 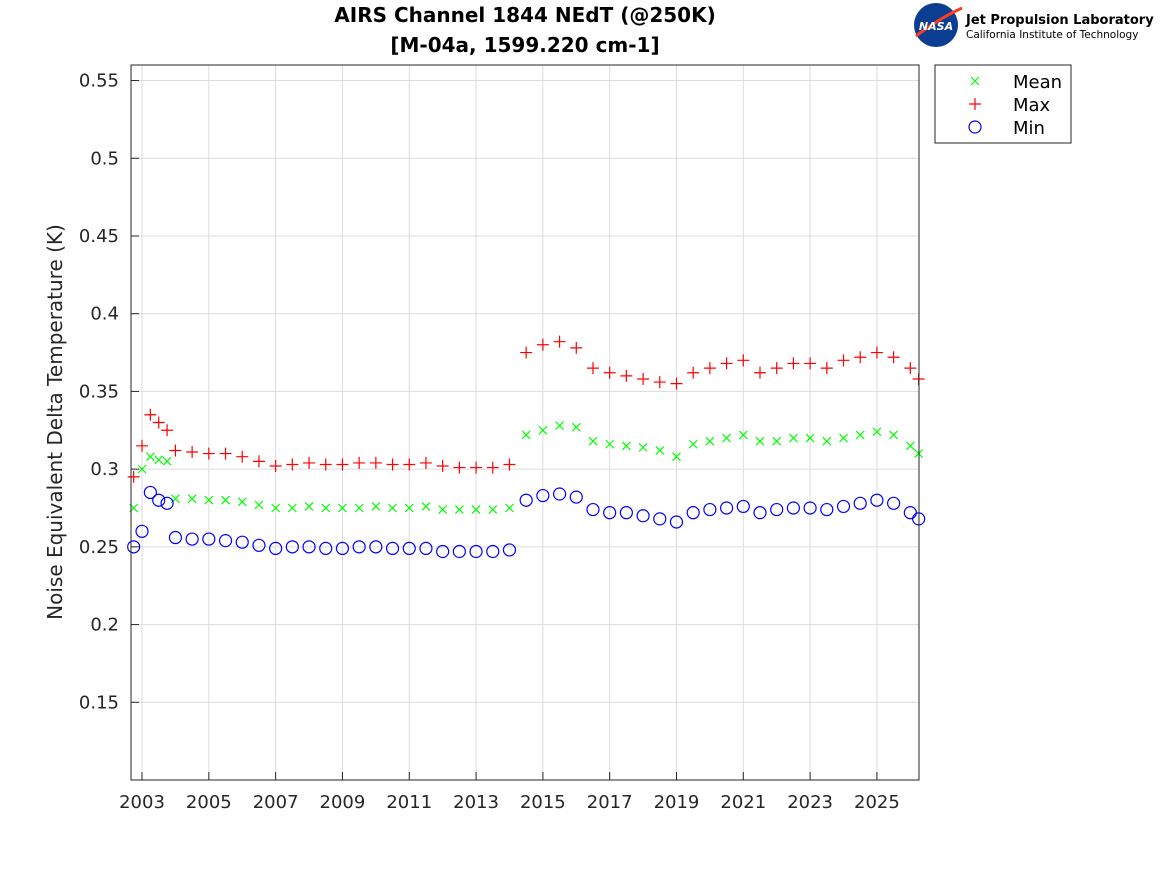 What do you see at coordinates (877, 802) in the screenshot?
I see `x-tick-label: 2025` at bounding box center [877, 802].